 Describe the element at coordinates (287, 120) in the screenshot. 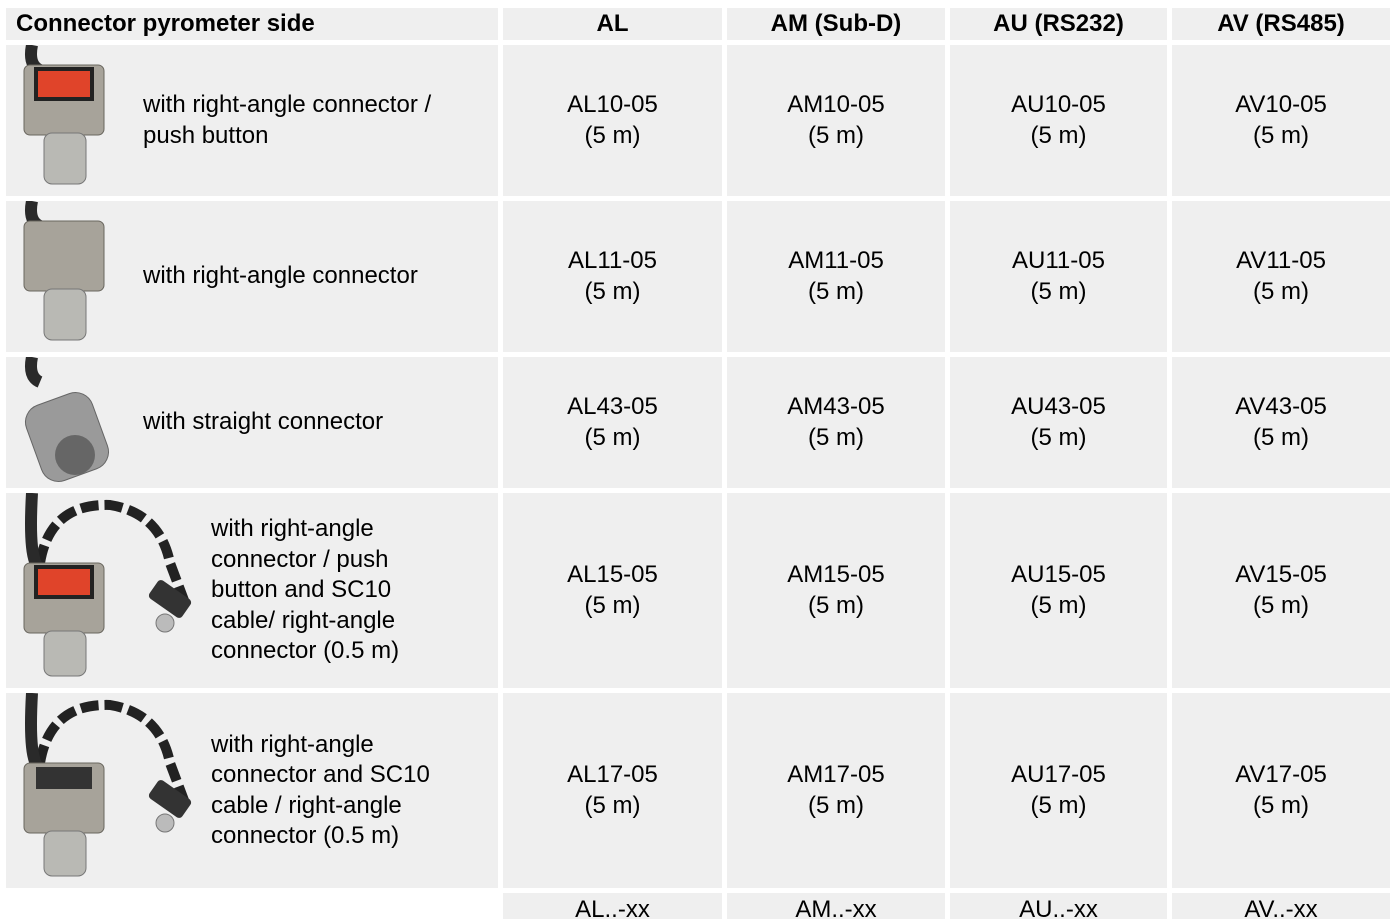

I see `description: with right-angle connector / push button` at that location.